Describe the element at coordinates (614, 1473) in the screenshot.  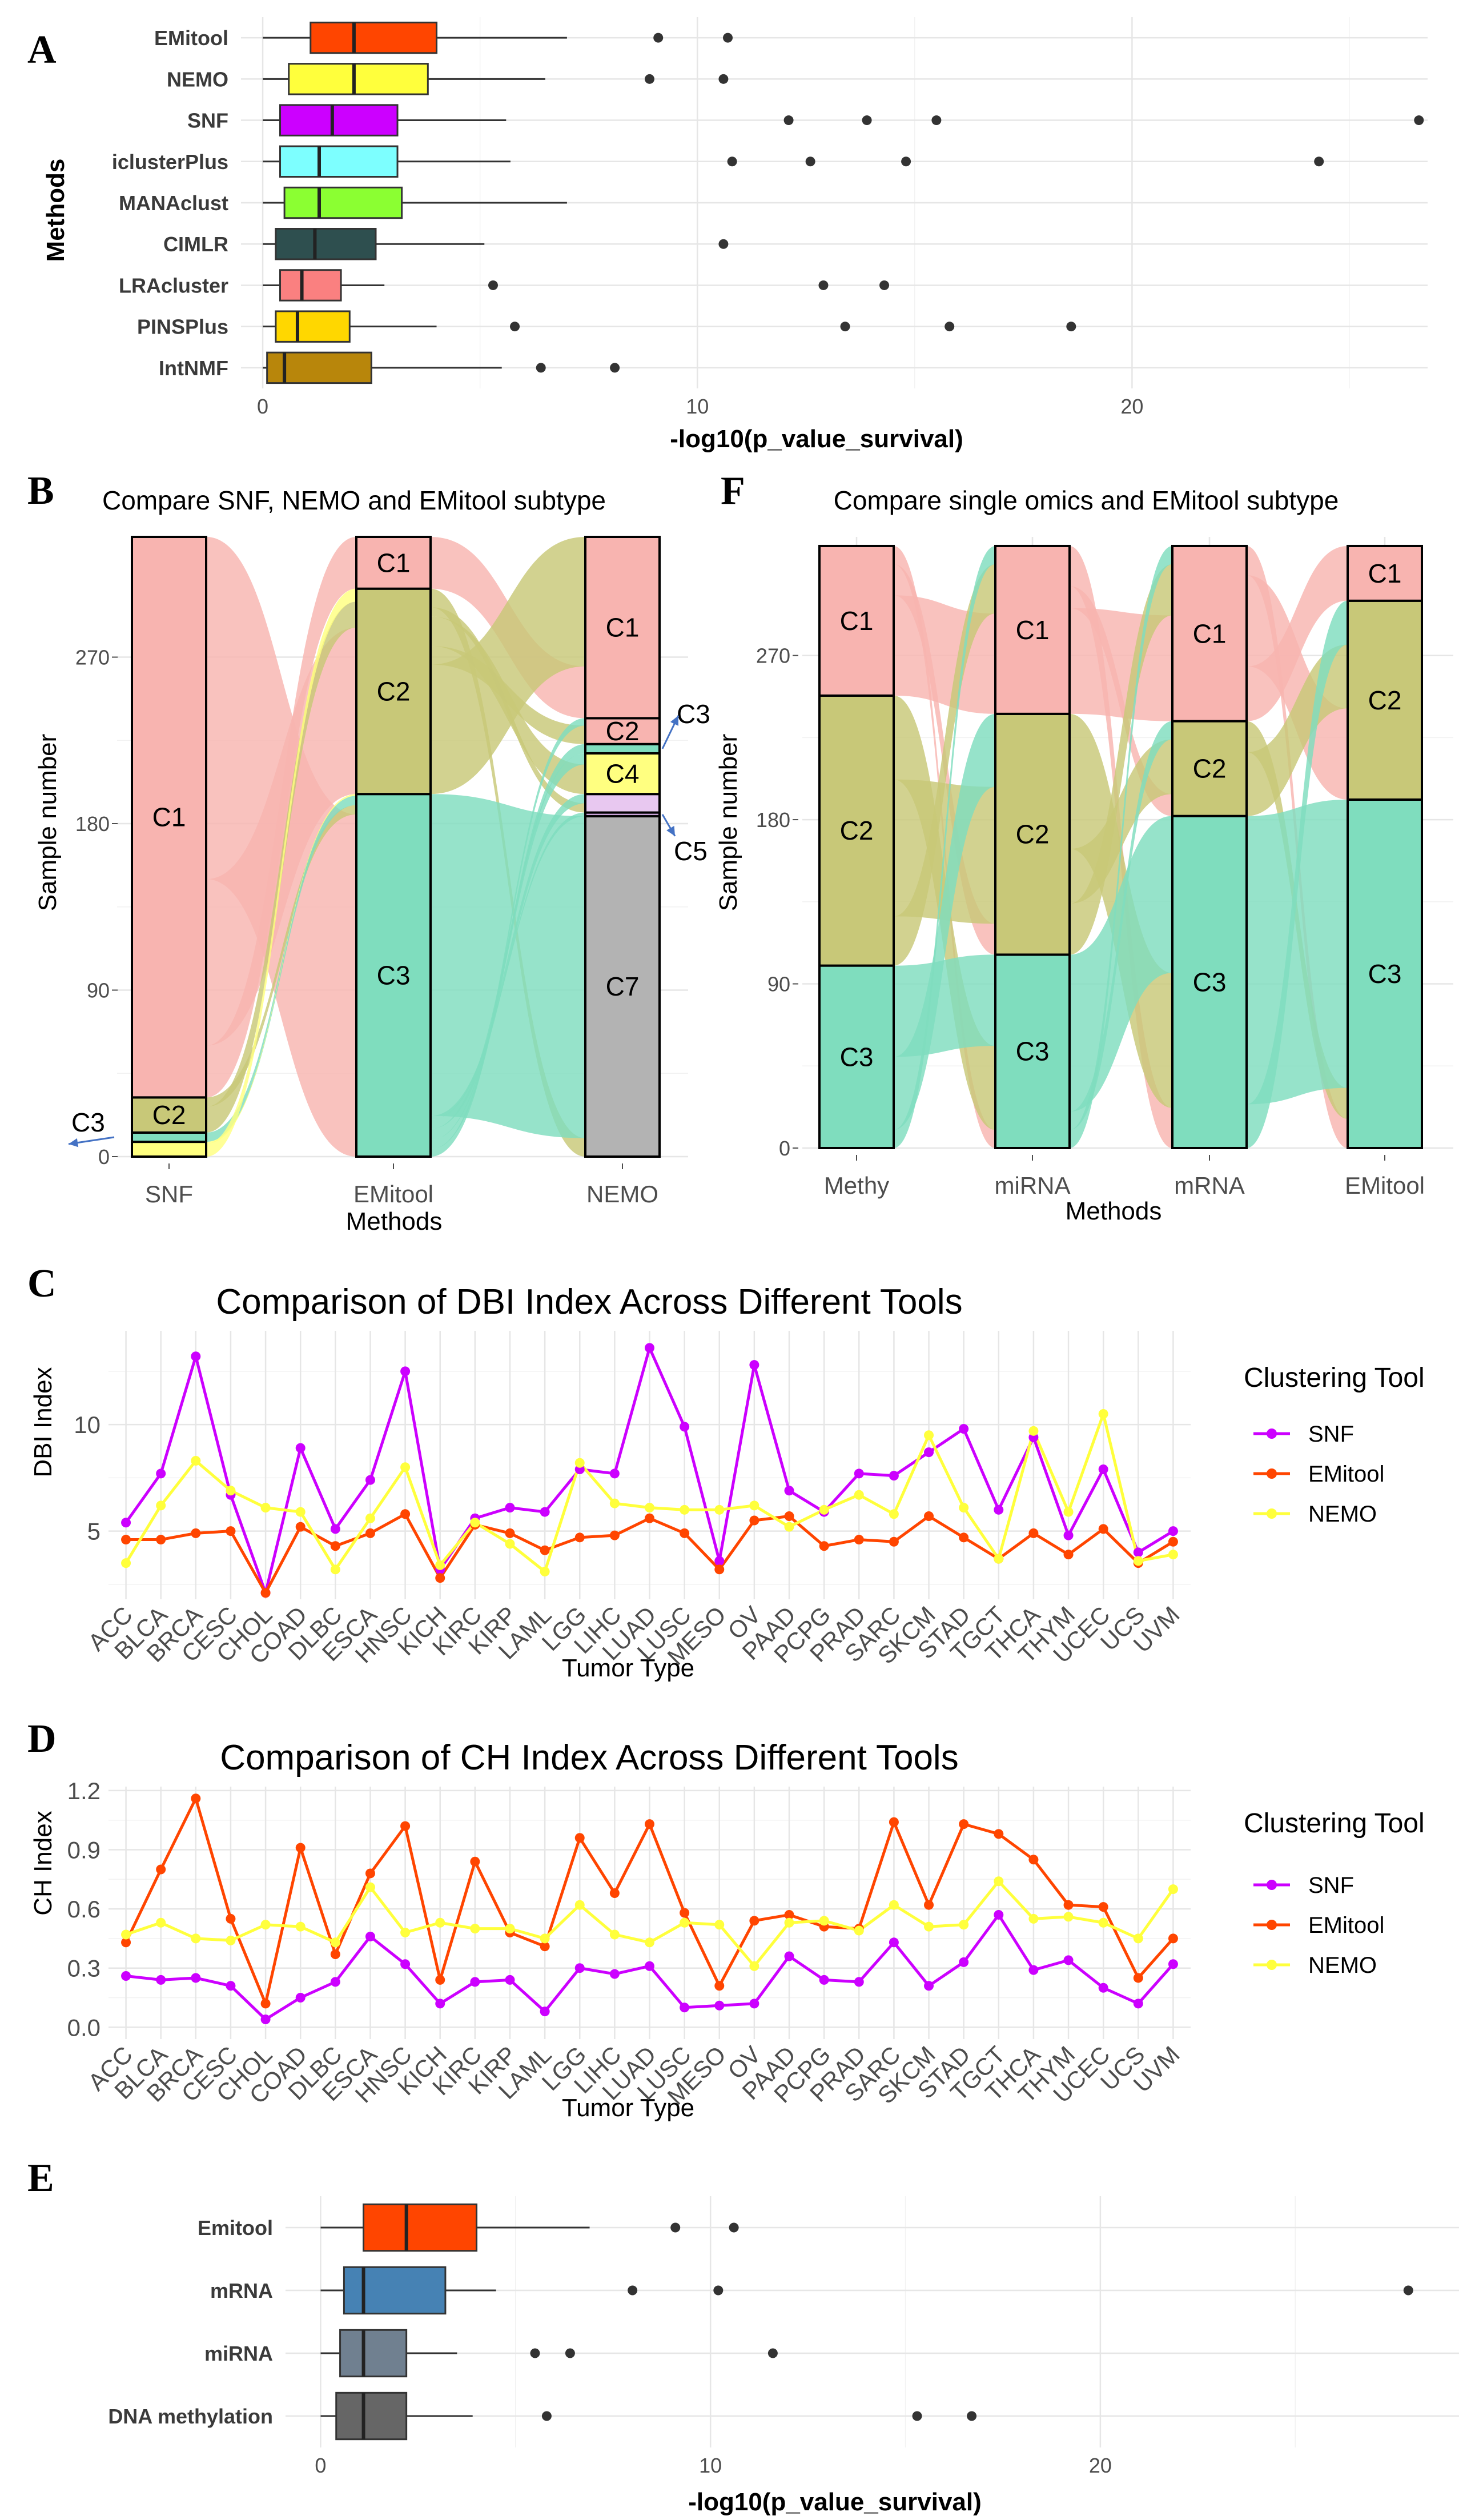
I see `panel-c-point-snf-lihc` at that location.